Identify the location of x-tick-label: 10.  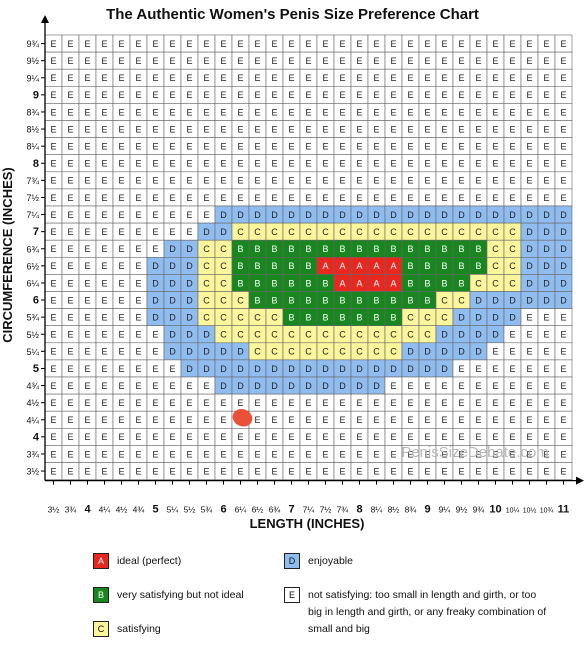
(495, 510).